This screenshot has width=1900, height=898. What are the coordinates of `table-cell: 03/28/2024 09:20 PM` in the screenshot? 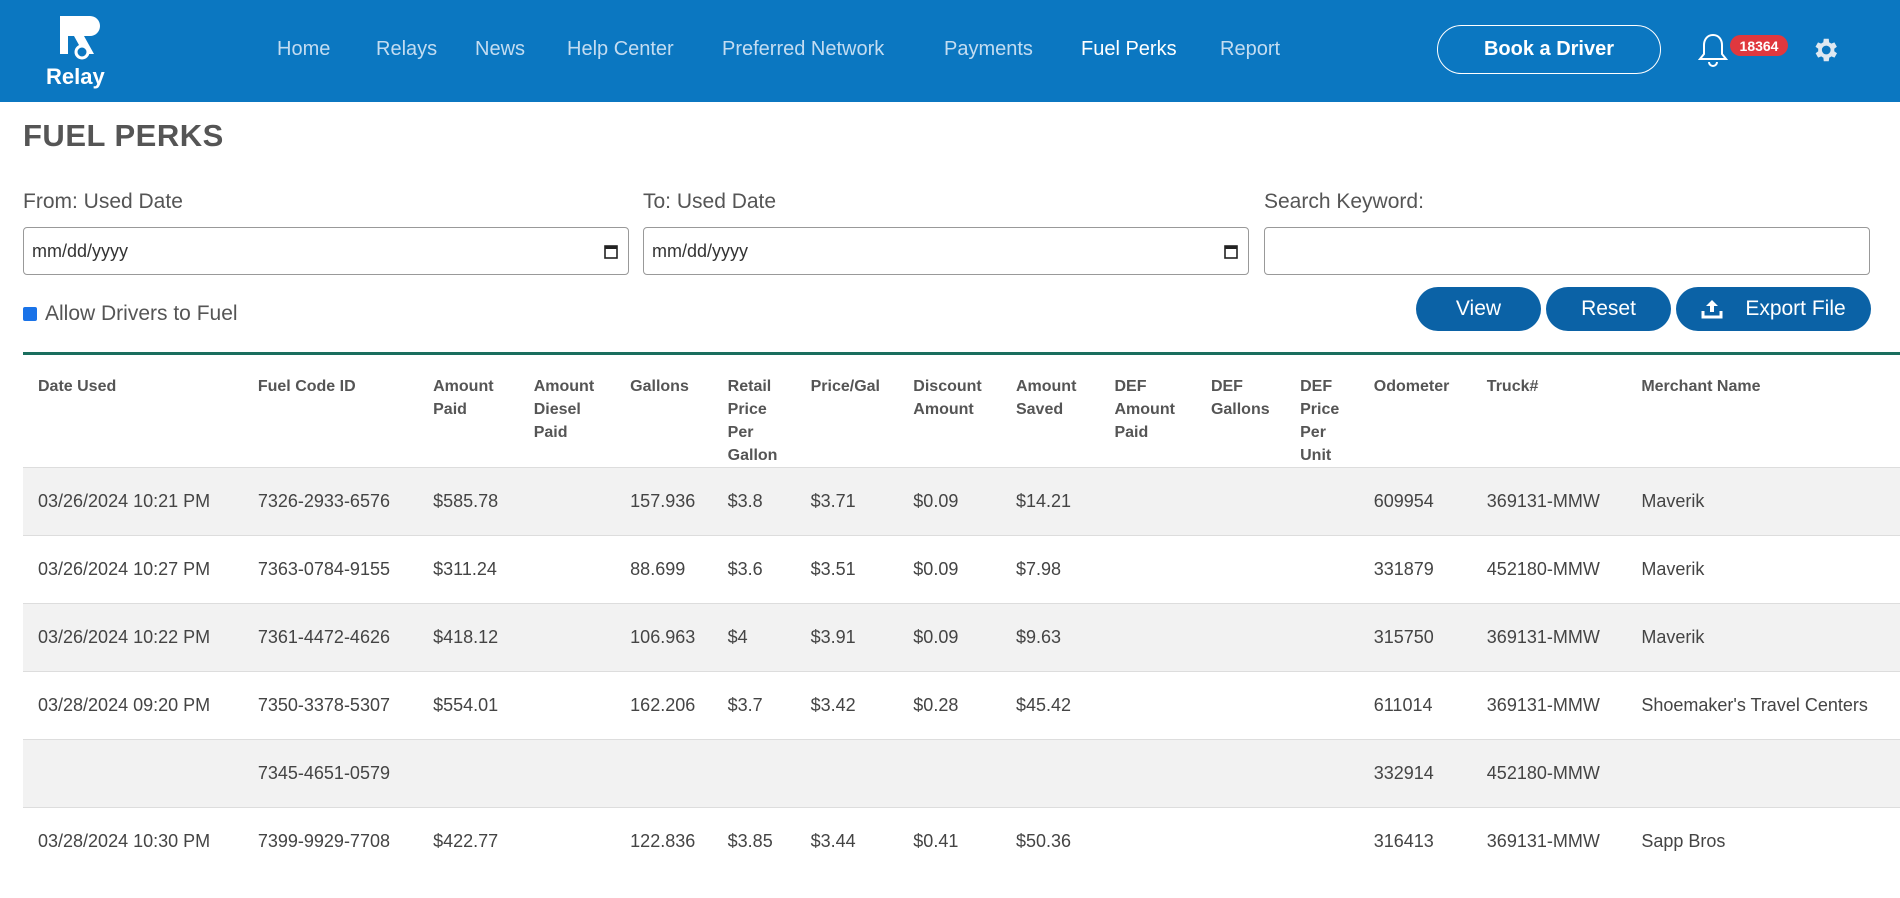 It's located at (133, 706).